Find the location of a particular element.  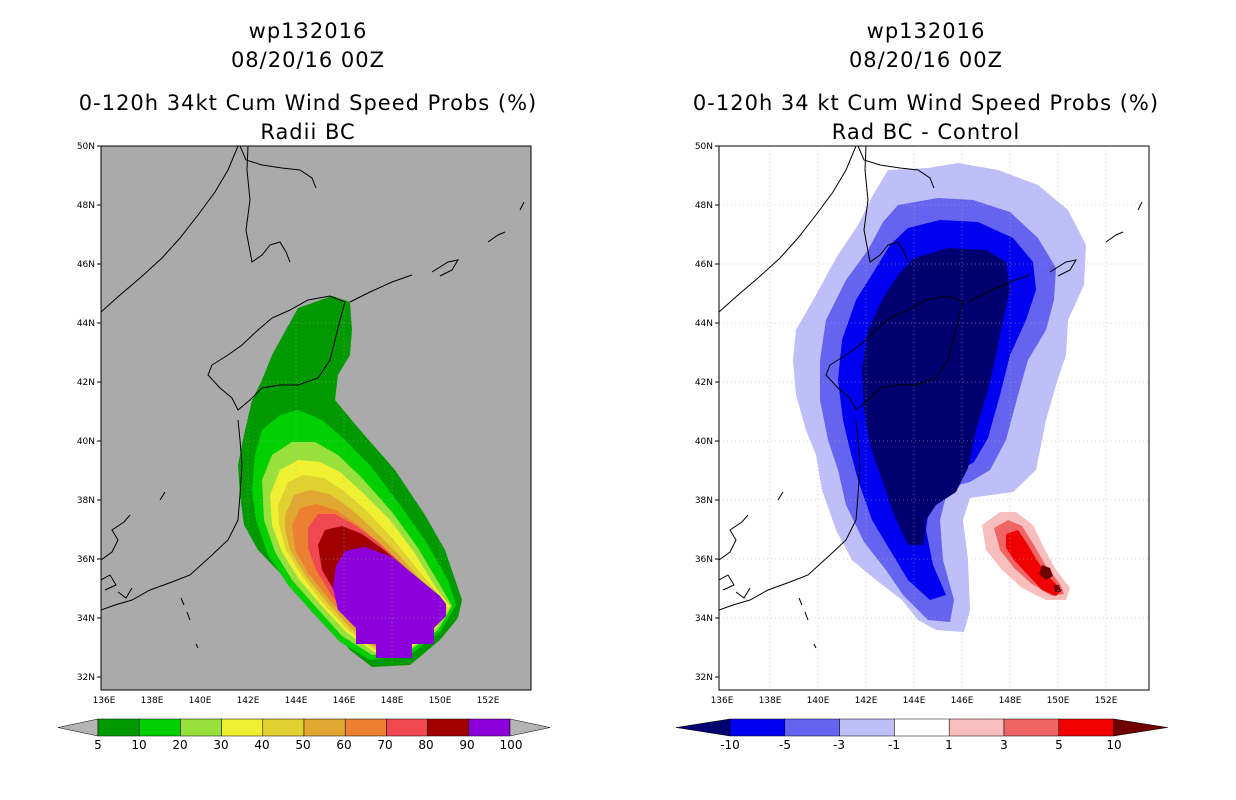

left-colorbar-label: 30 is located at coordinates (220, 745).